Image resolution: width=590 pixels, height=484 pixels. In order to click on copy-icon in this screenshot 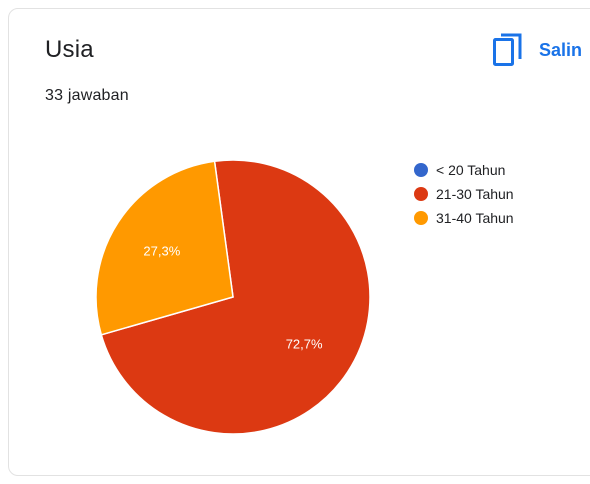, I will do `click(507, 49)`.